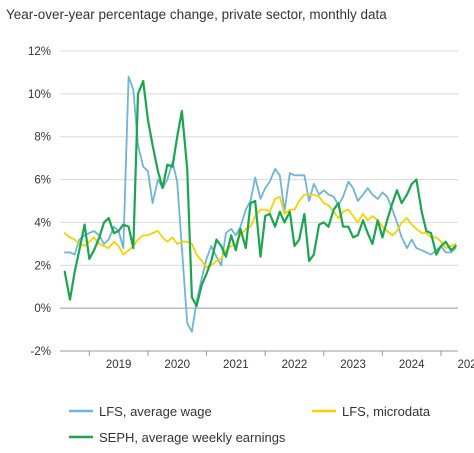  Describe the element at coordinates (353, 365) in the screenshot. I see `x-tick-label: 2023` at that location.